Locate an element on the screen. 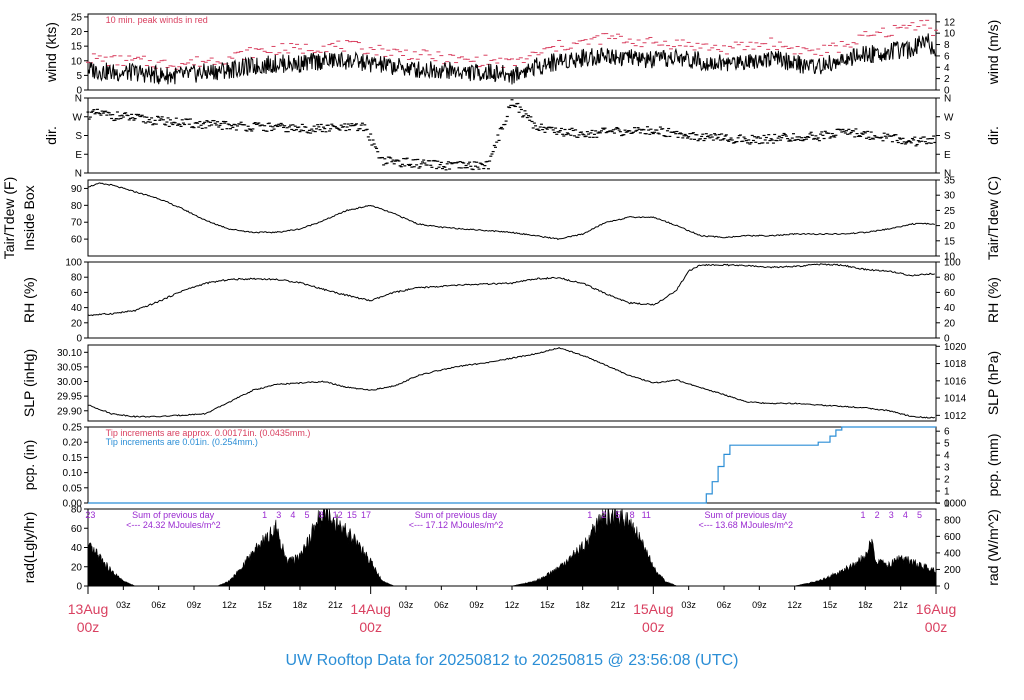 This screenshot has height=700, width=1024. right-tick-label-pcp: 2 is located at coordinates (947, 480).